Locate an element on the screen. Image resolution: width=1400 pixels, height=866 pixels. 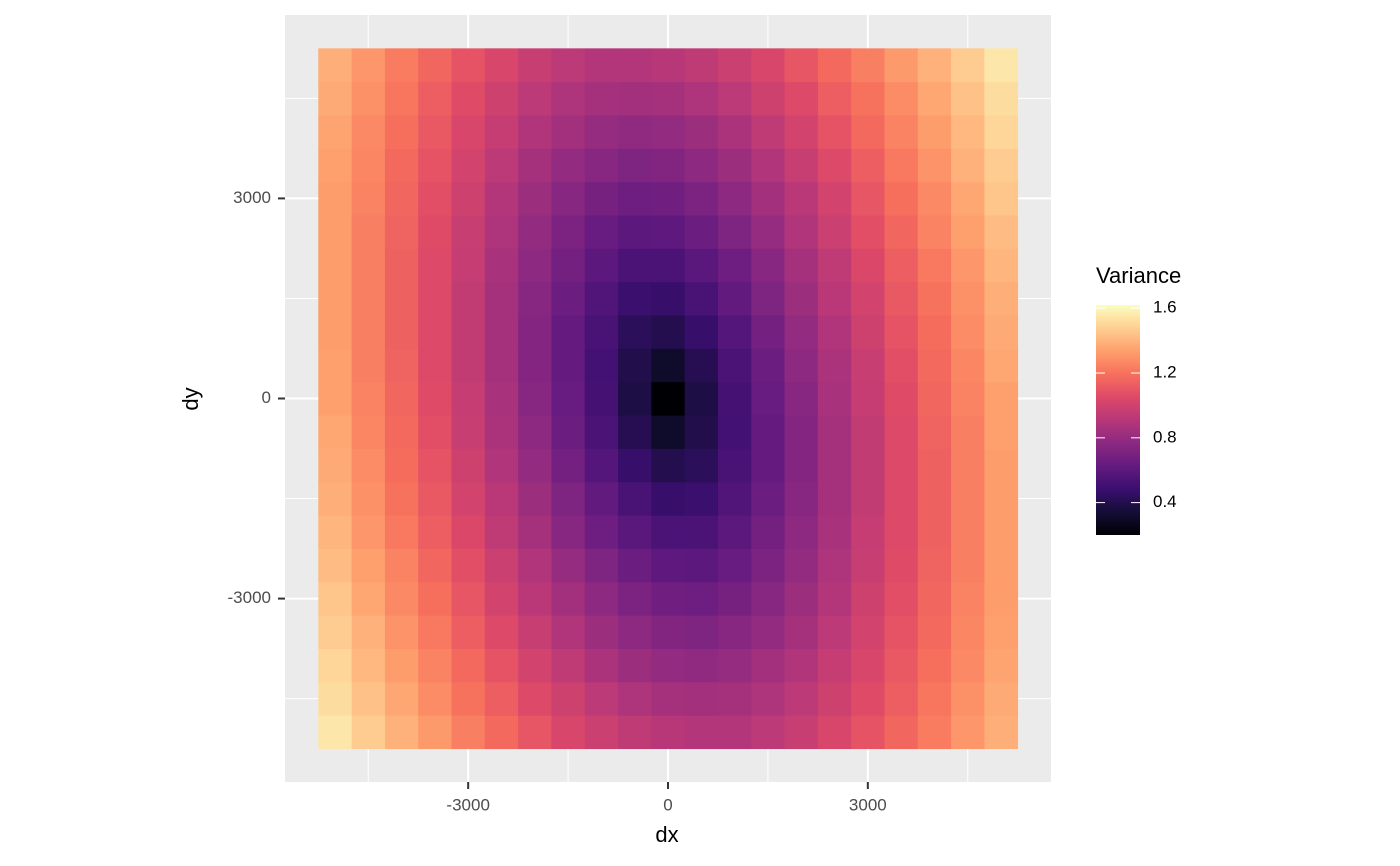
legend: Variance 0.4 0.8 1.2 1.6 is located at coordinates (1138, 399).